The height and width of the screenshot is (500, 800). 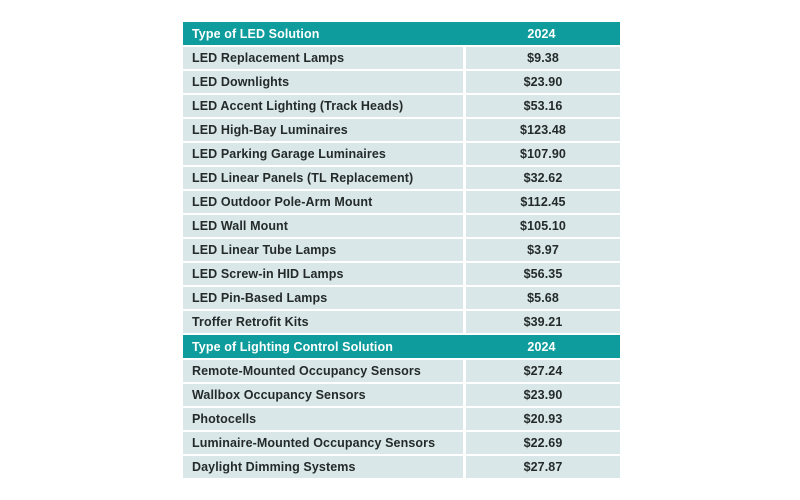 I want to click on table-row: LED Pin-Based Lamps $5.68, so click(x=401, y=298).